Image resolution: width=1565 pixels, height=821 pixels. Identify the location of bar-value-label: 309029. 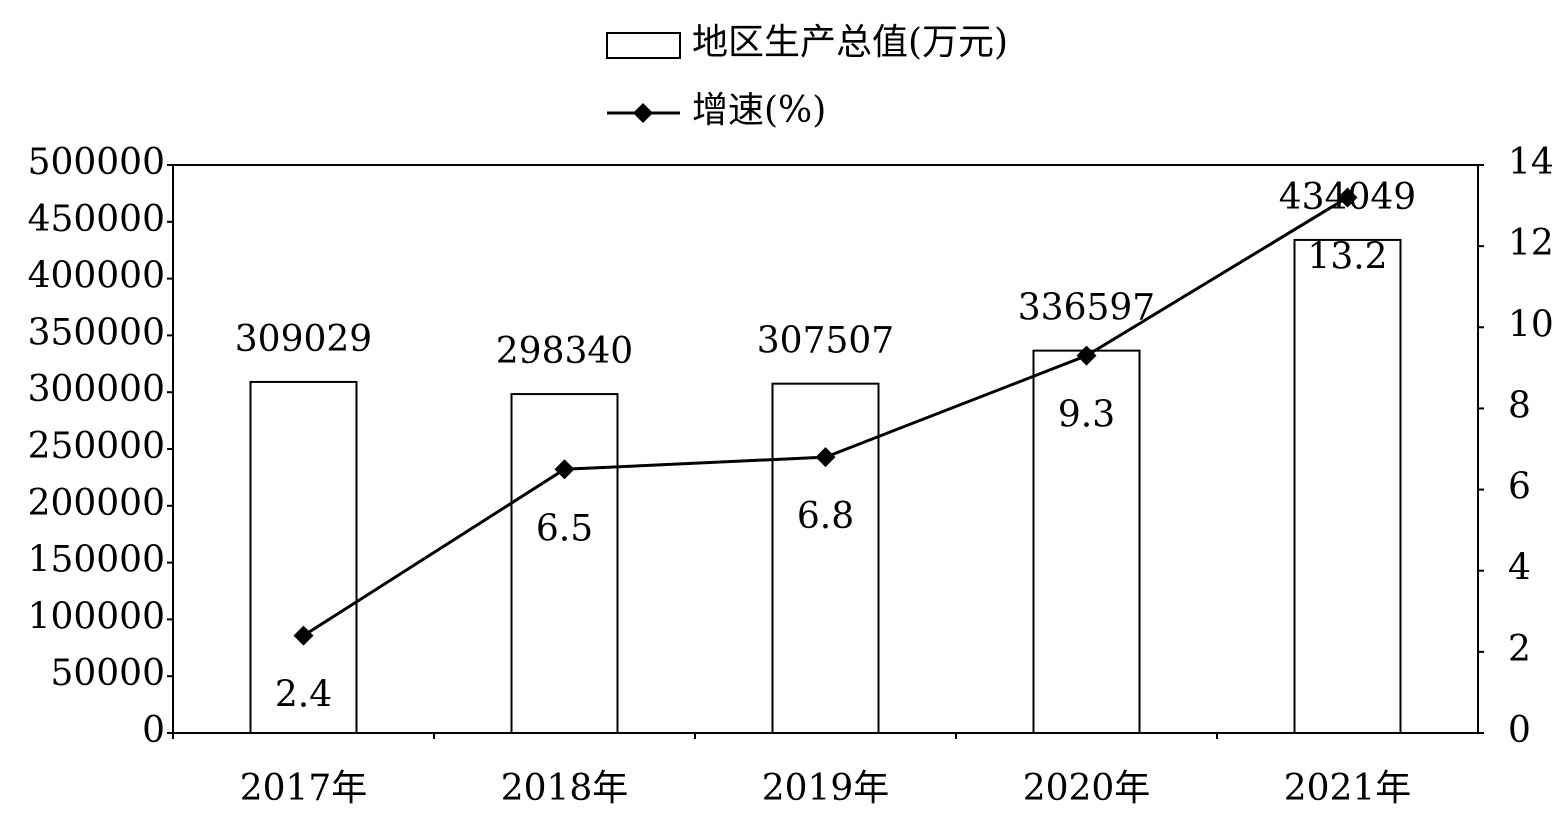
(303, 339).